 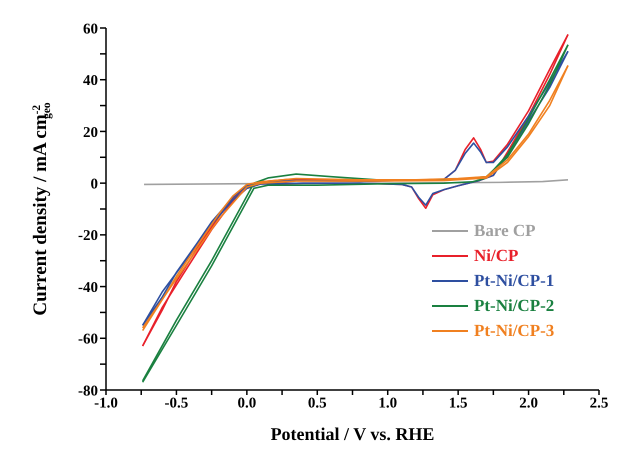 I want to click on y-tick-label: 40, so click(x=90, y=81).